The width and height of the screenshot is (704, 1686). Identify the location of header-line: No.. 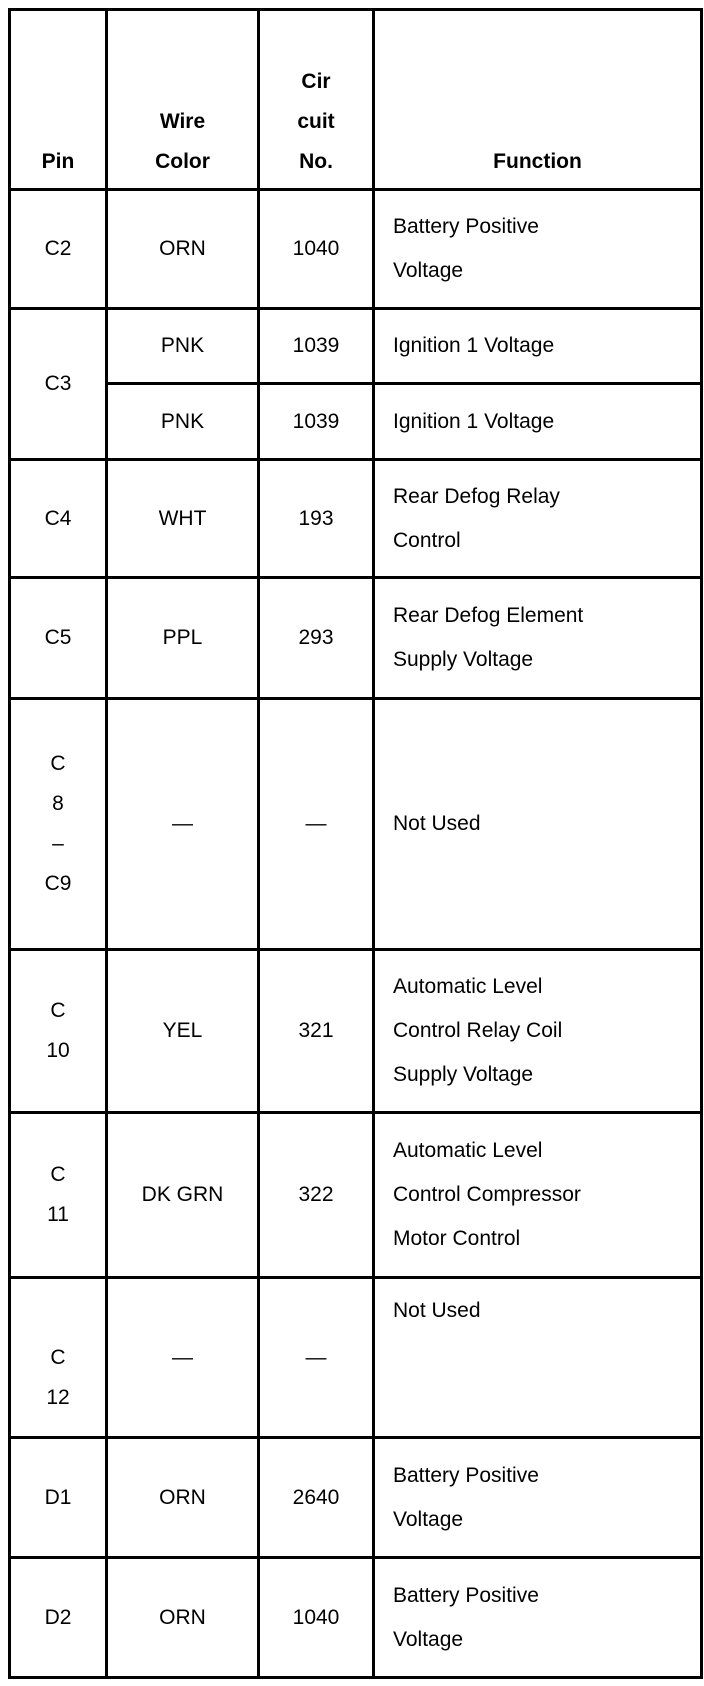
(316, 161).